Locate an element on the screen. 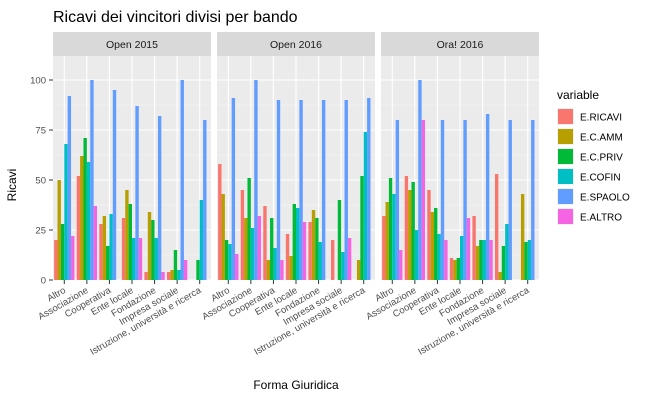 This screenshot has height=400, width=659. y-tick-label: 25 is located at coordinates (40, 231).